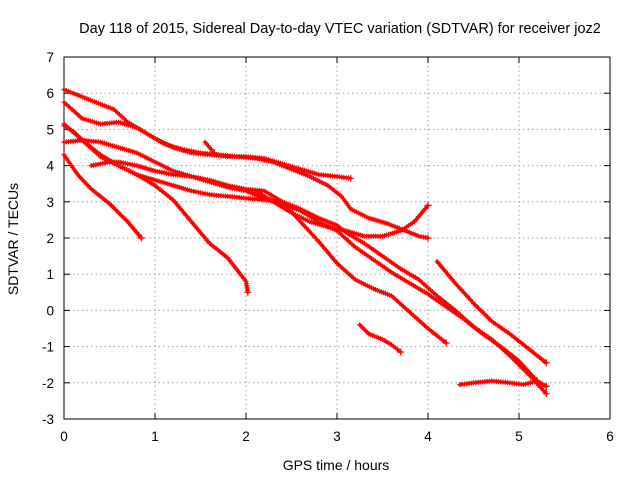 The width and height of the screenshot is (640, 480). Describe the element at coordinates (50, 57) in the screenshot. I see `y-tick-label: 7` at that location.